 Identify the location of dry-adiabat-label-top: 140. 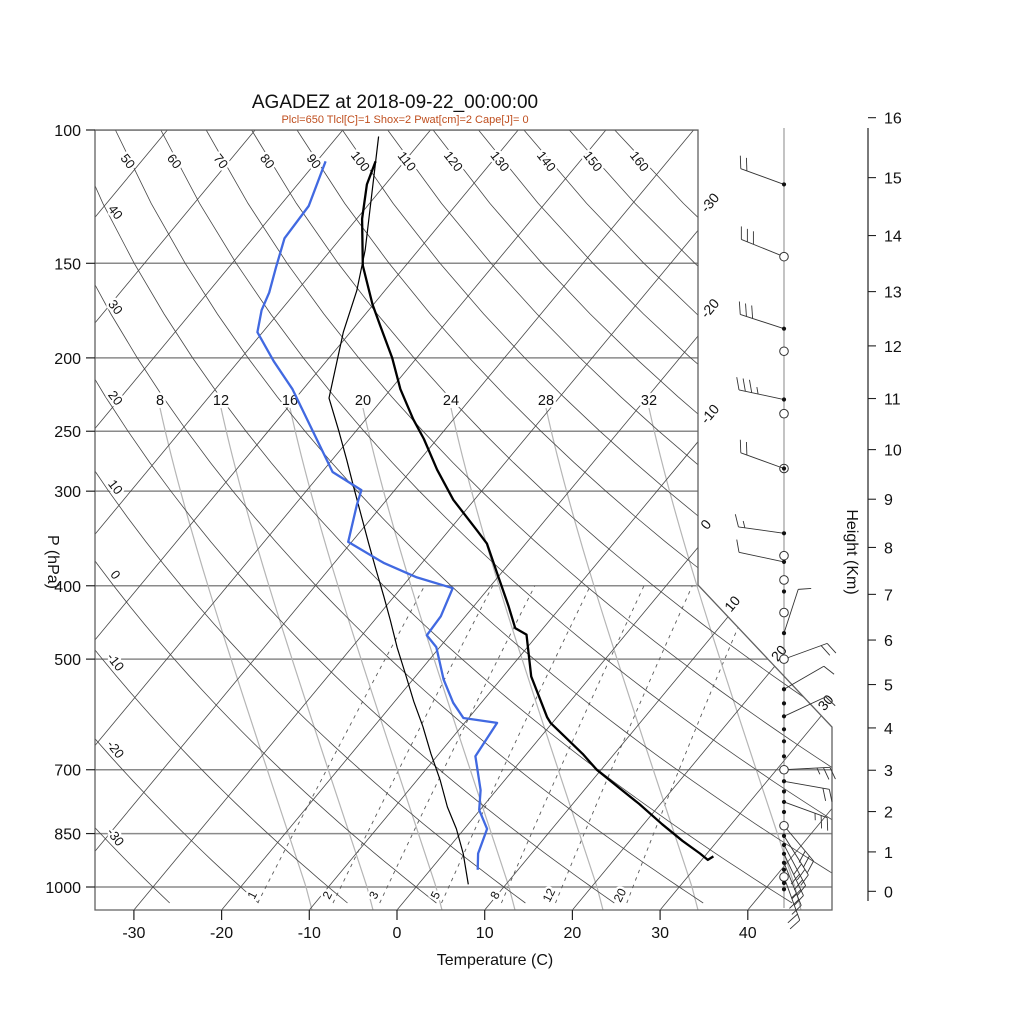
(546, 161).